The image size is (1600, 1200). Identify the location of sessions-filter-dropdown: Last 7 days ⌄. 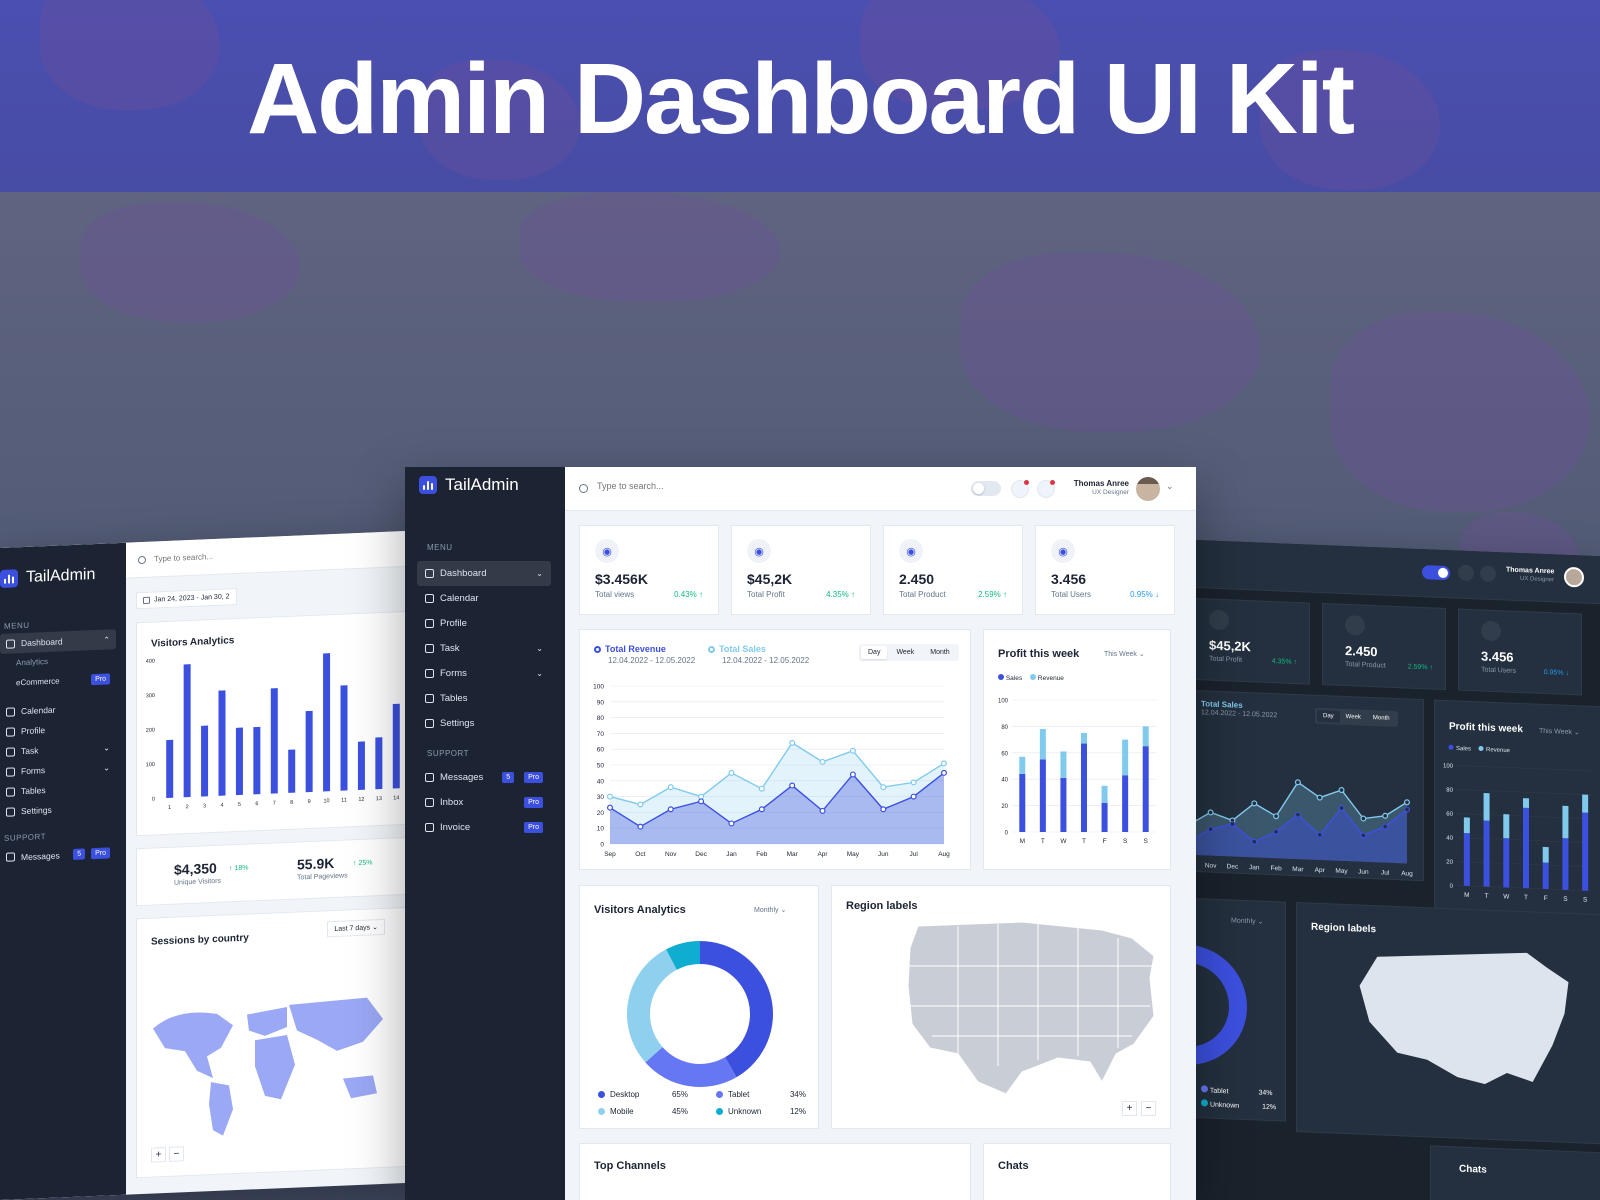
(356, 928).